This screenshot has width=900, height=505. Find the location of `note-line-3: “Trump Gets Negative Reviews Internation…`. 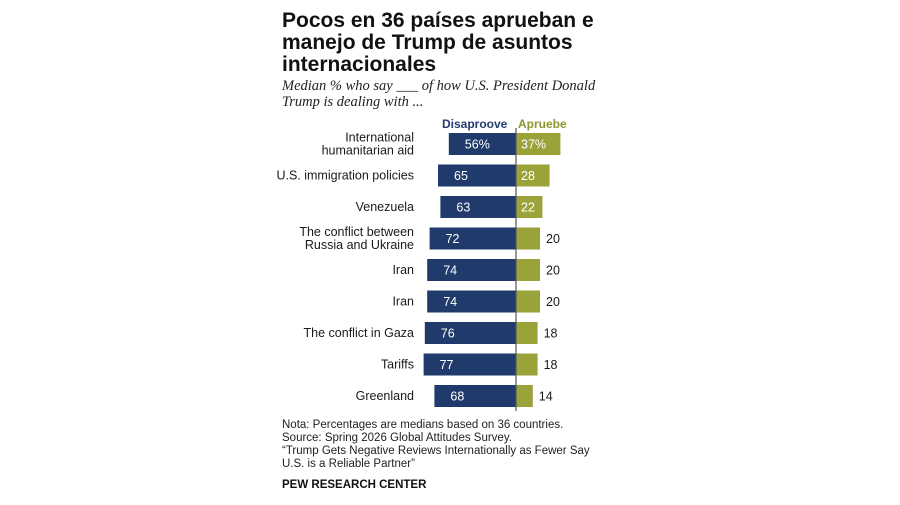

note-line-3: “Trump Gets Negative Reviews Internation… is located at coordinates (436, 457).